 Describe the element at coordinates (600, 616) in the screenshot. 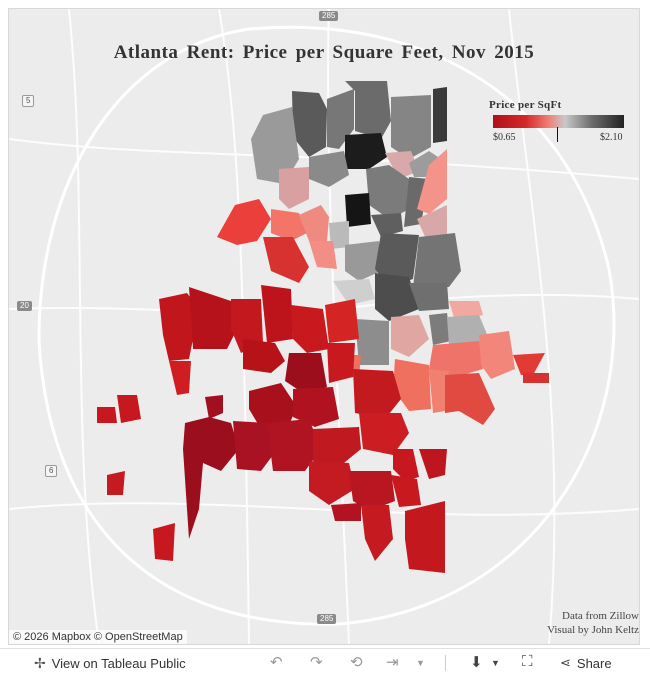

I see `data-credit: Data from Zillow` at that location.